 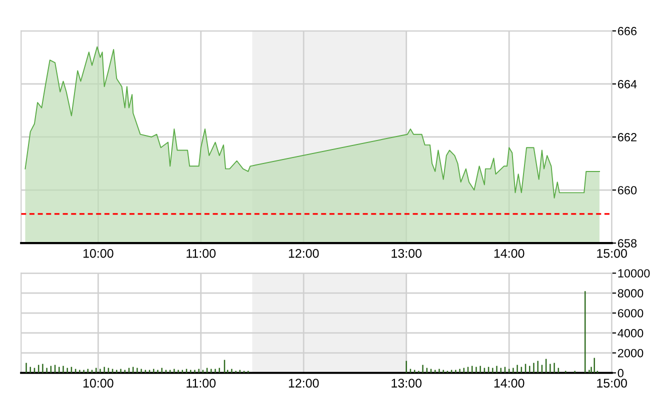 What do you see at coordinates (627, 190) in the screenshot?
I see `y-tick-label: 660` at bounding box center [627, 190].